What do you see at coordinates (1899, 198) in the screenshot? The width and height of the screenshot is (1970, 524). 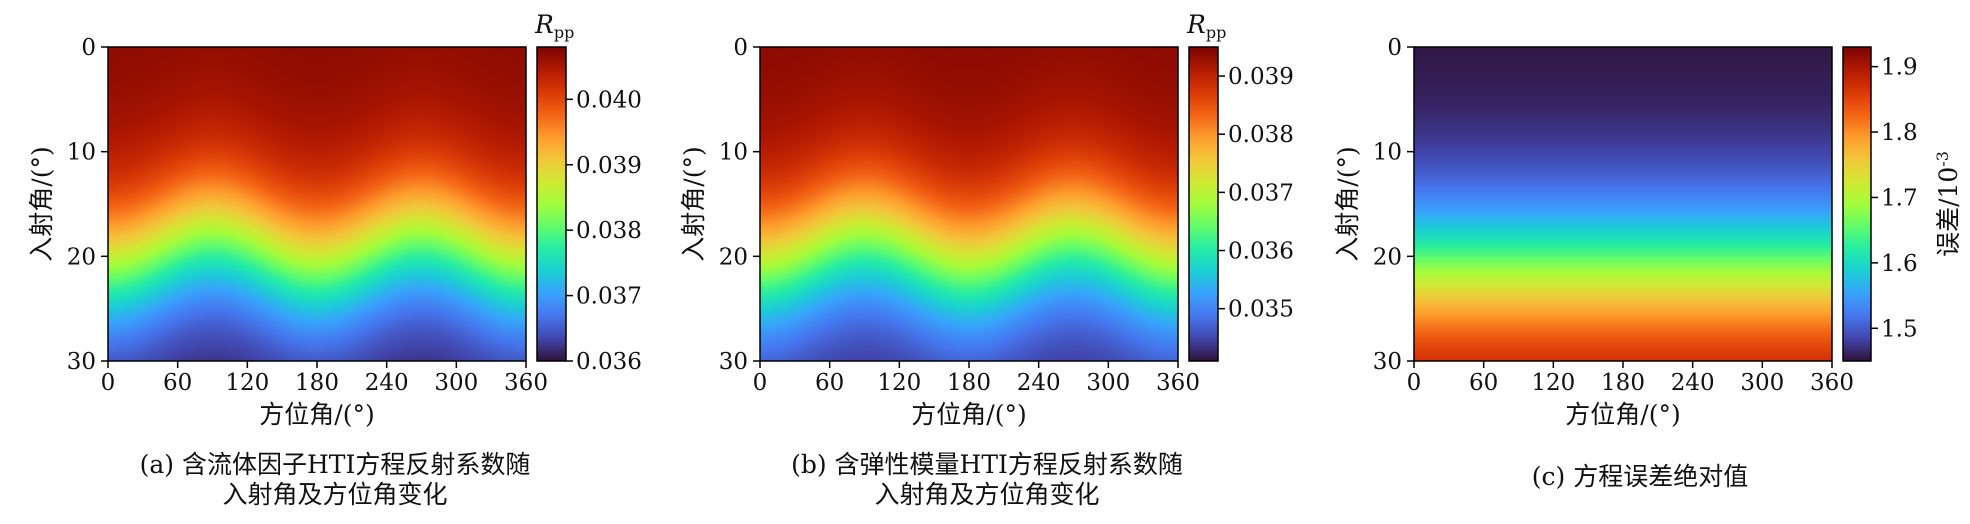 I see `colorbar-tick-label: 1.7` at bounding box center [1899, 198].